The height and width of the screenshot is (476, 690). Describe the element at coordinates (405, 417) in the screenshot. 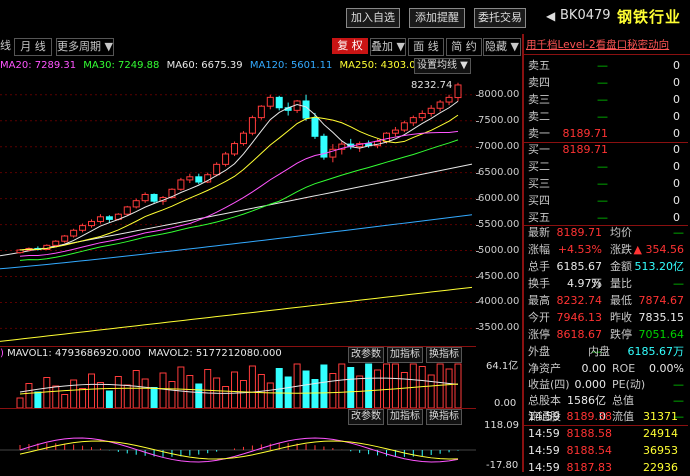

I see `macd-add-indicator-button: 加指标` at that location.